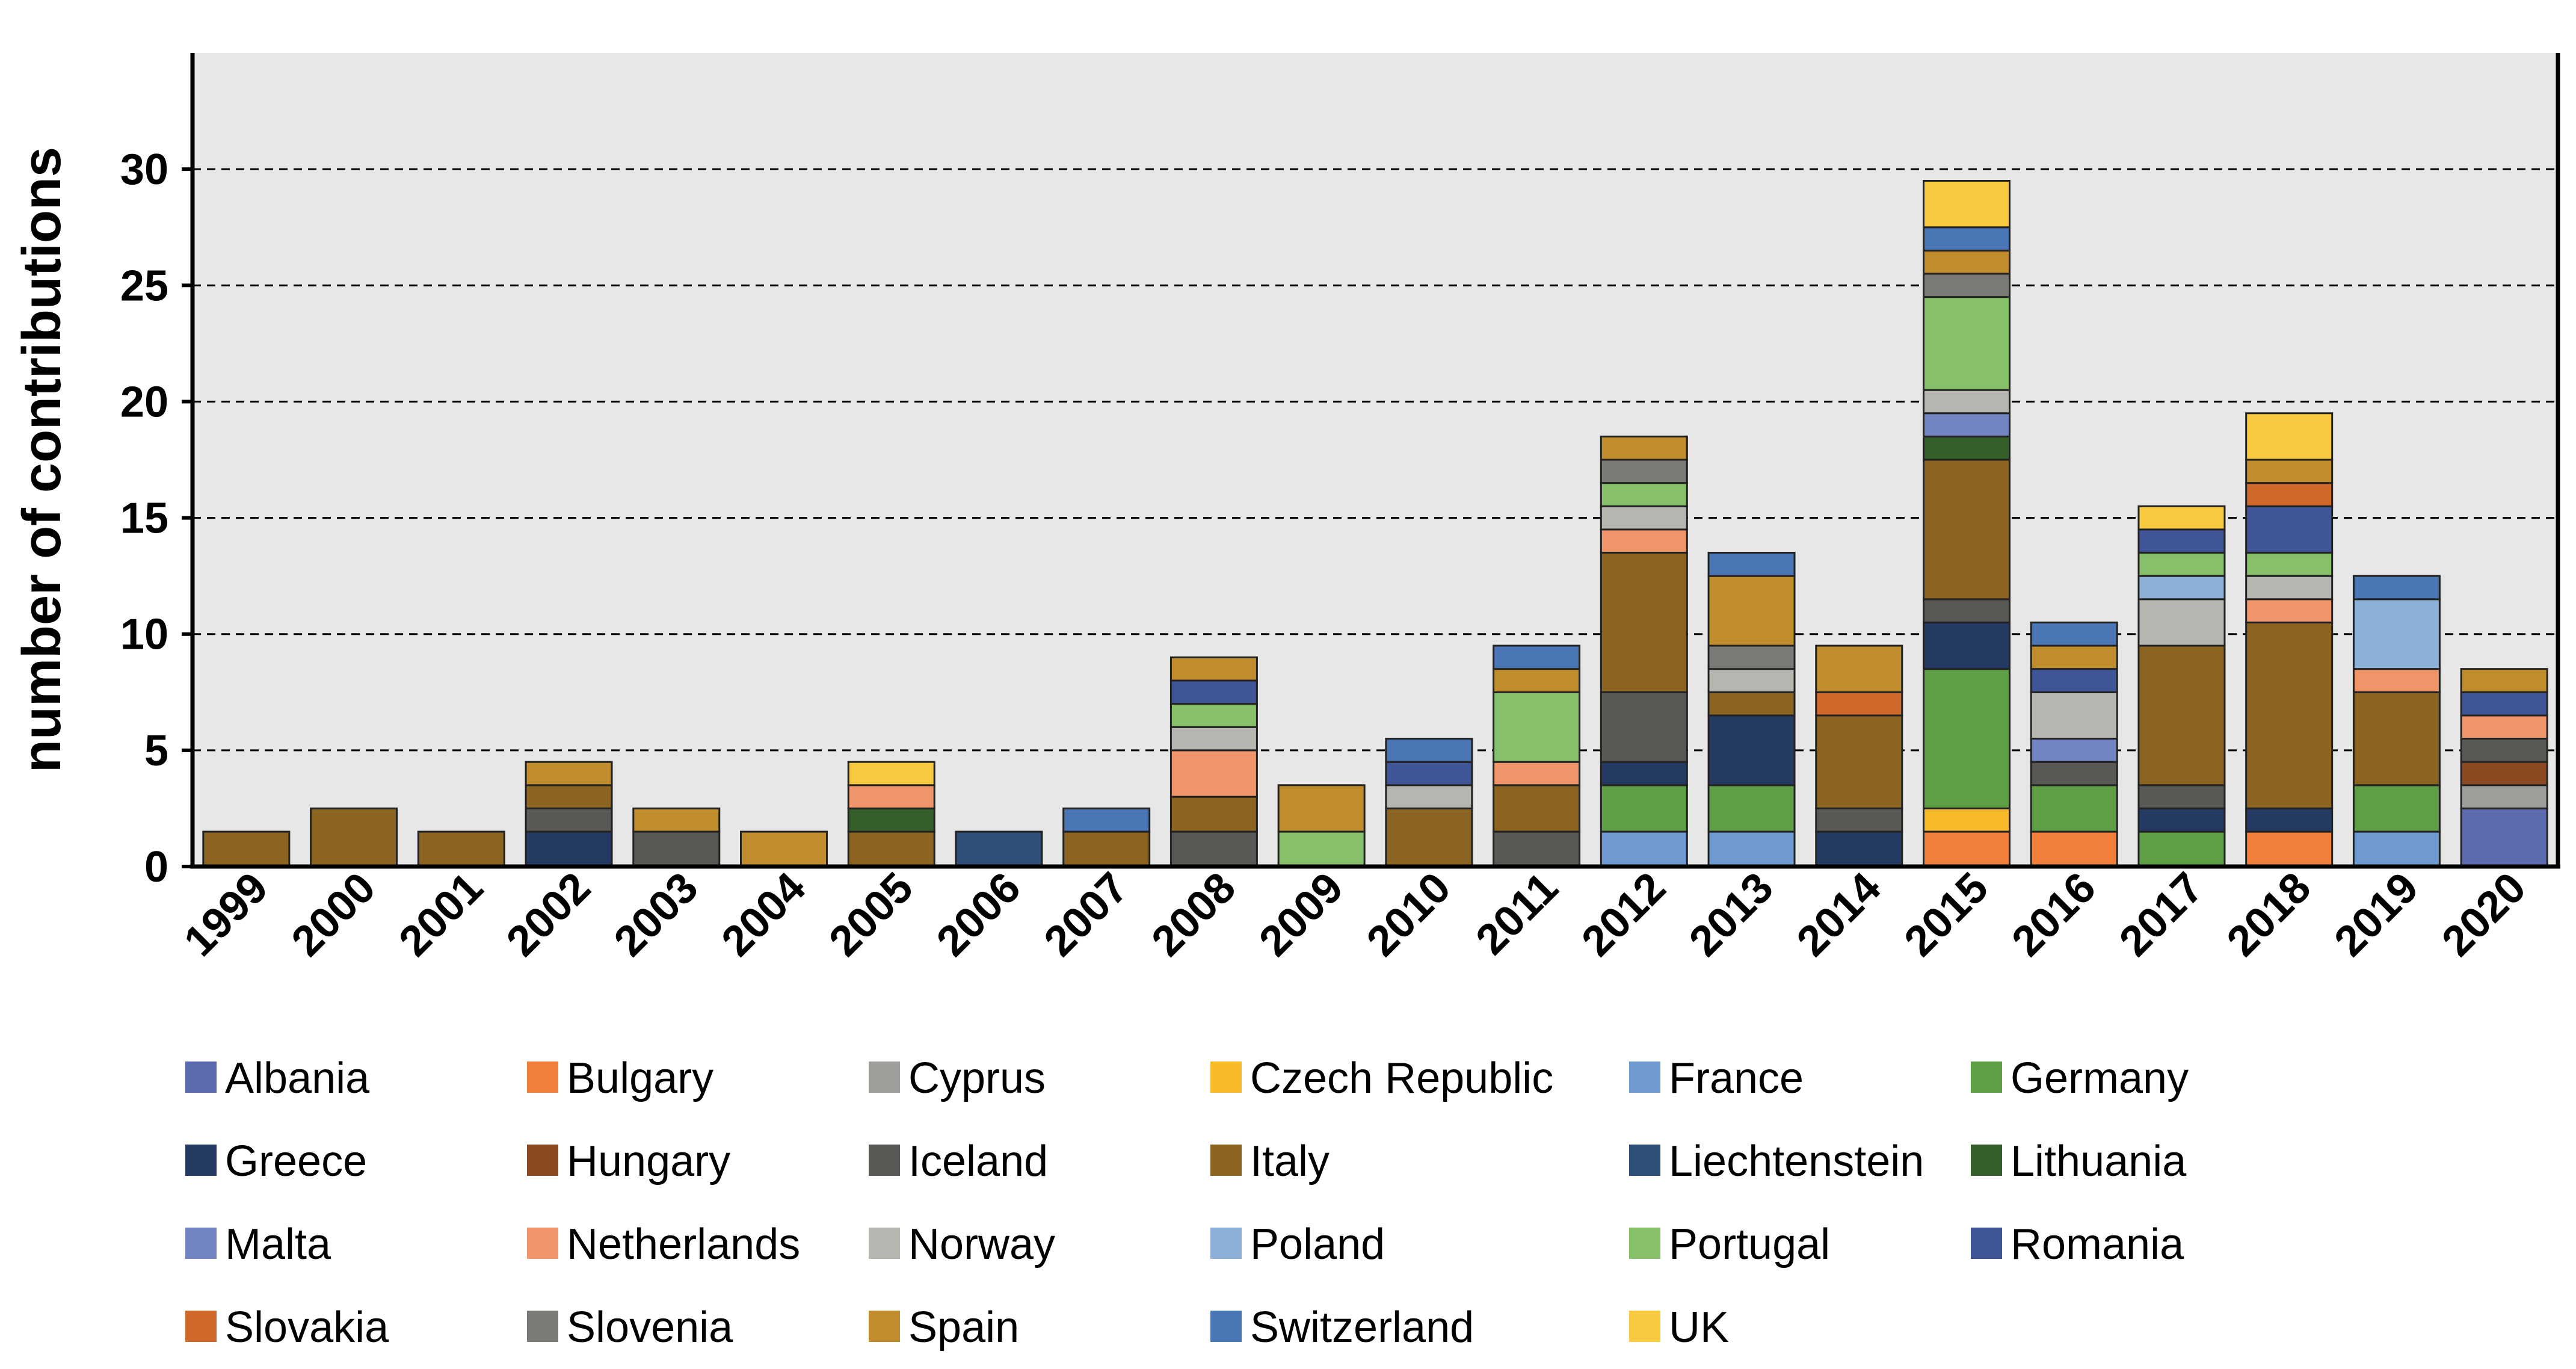  Describe the element at coordinates (1967, 343) in the screenshot. I see `bar-segment-2015-portugal` at that location.